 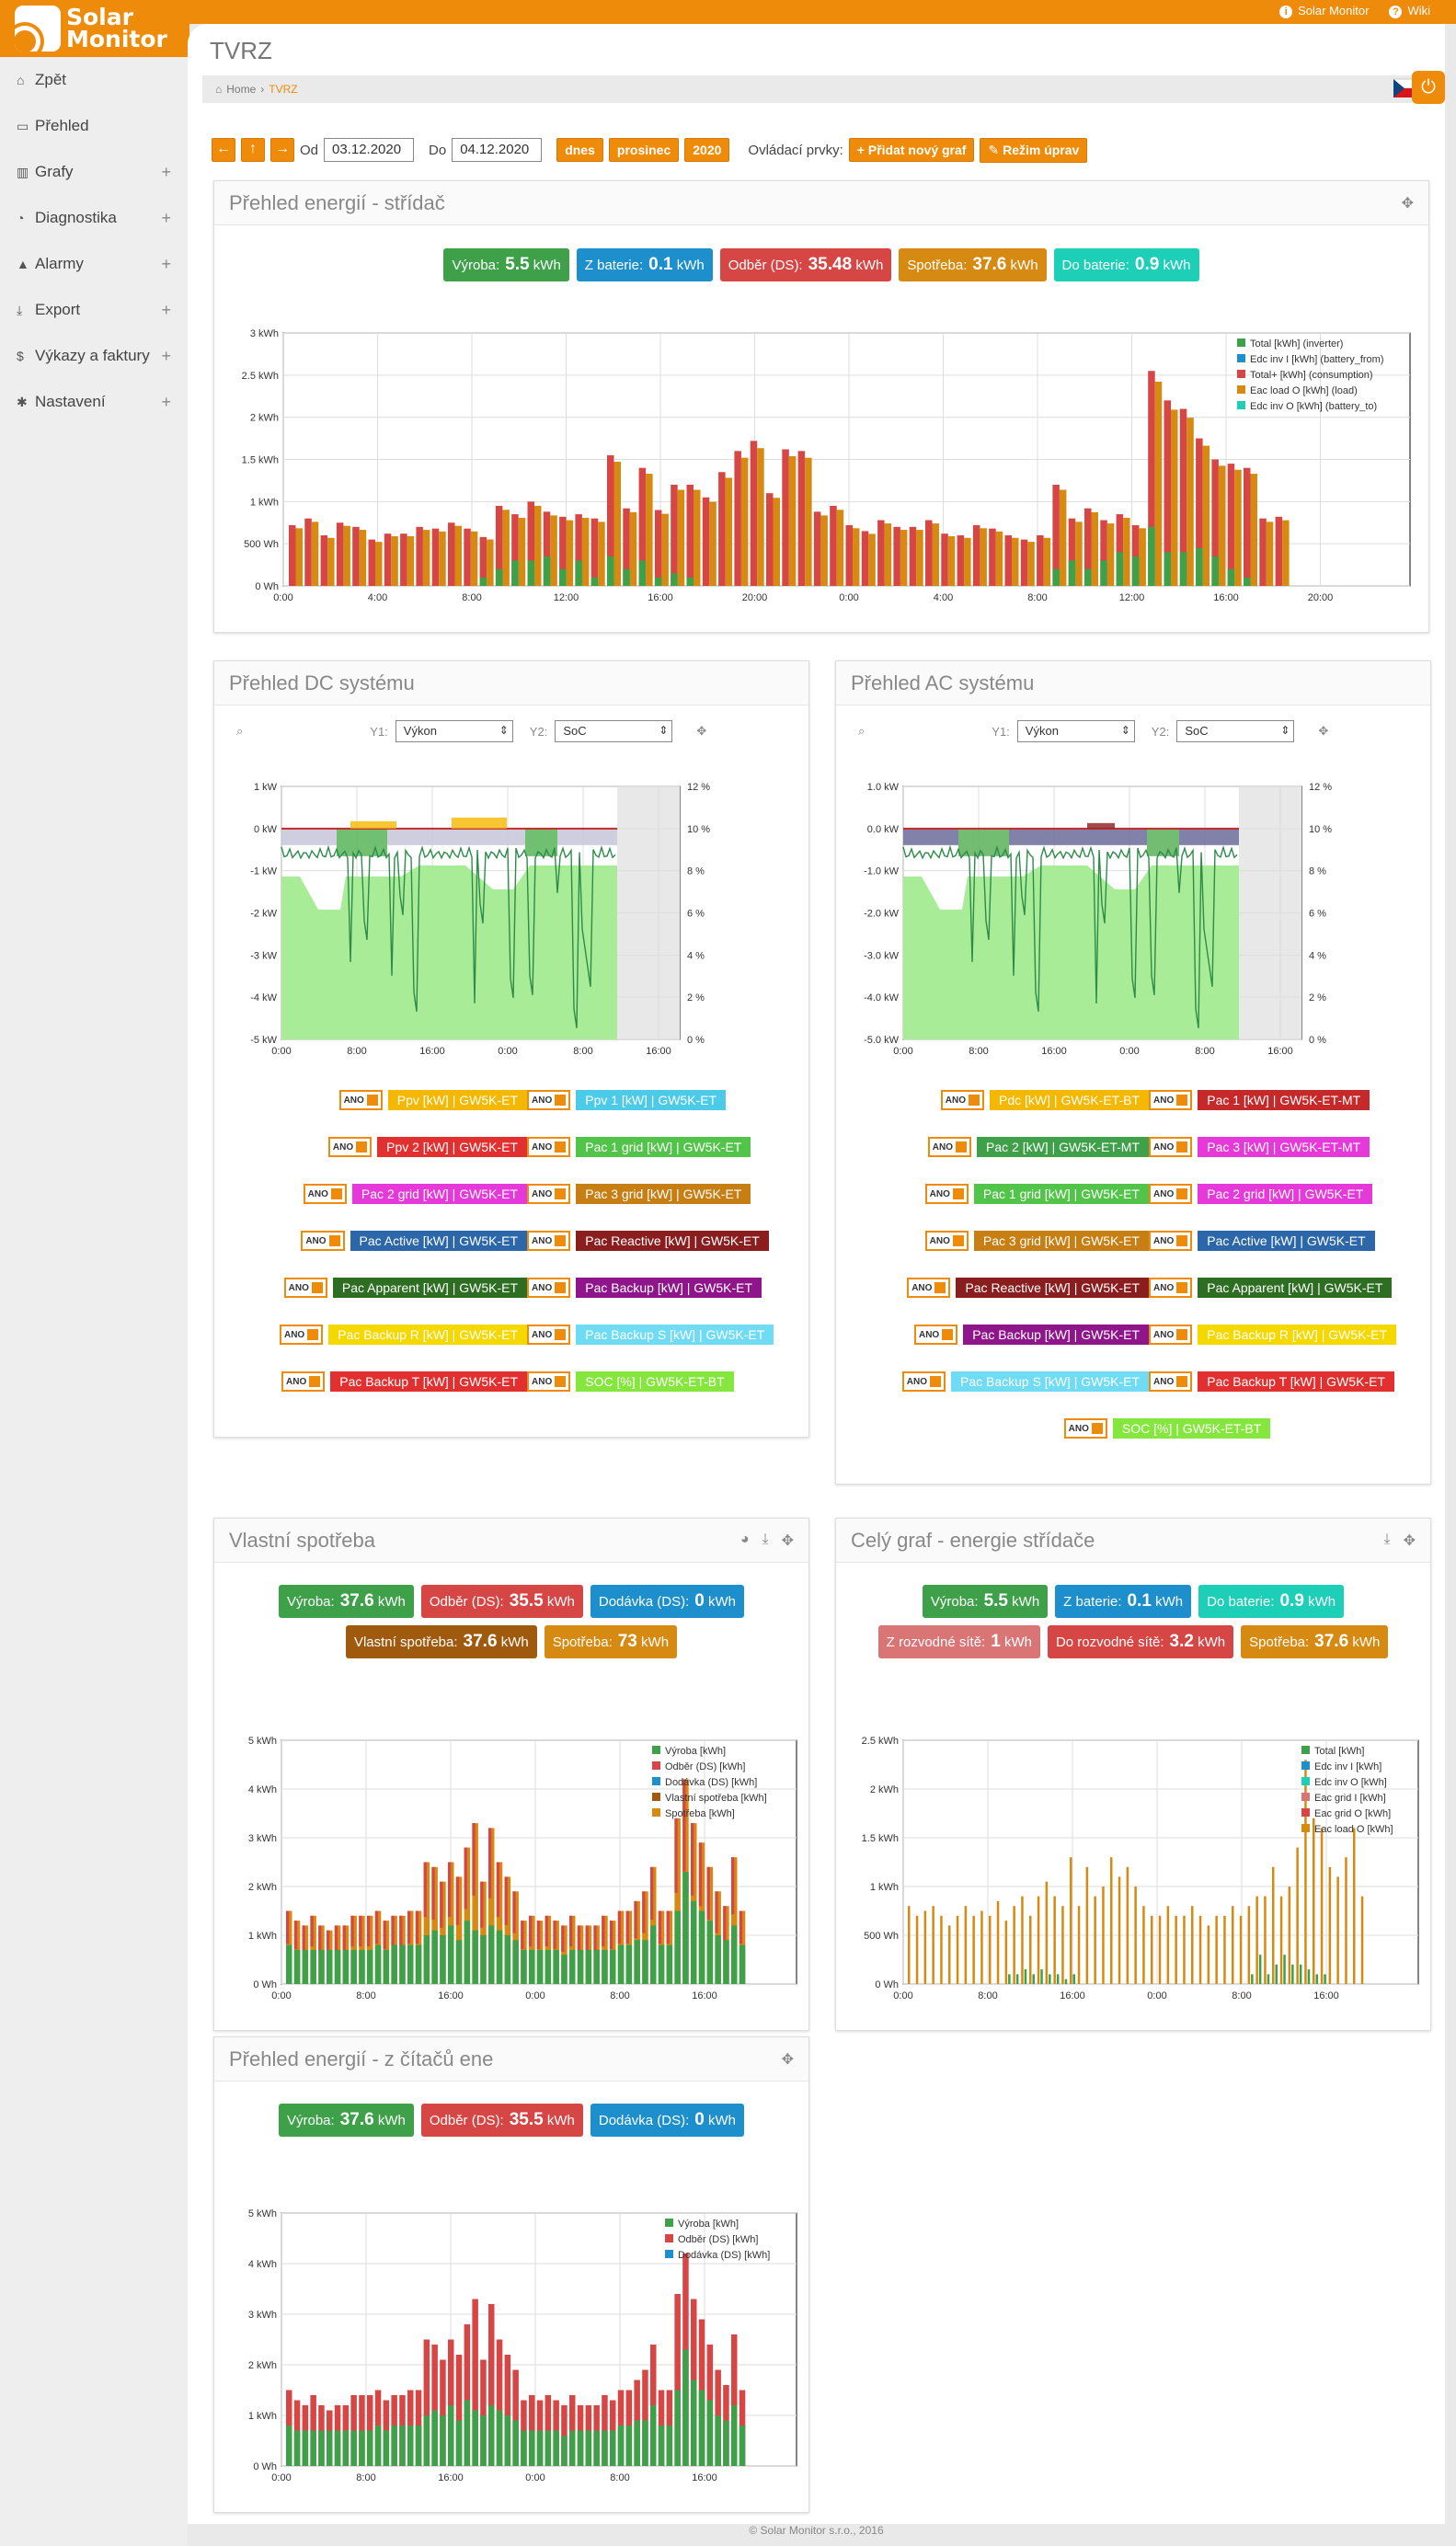 I want to click on today-button: dnes, so click(x=579, y=150).